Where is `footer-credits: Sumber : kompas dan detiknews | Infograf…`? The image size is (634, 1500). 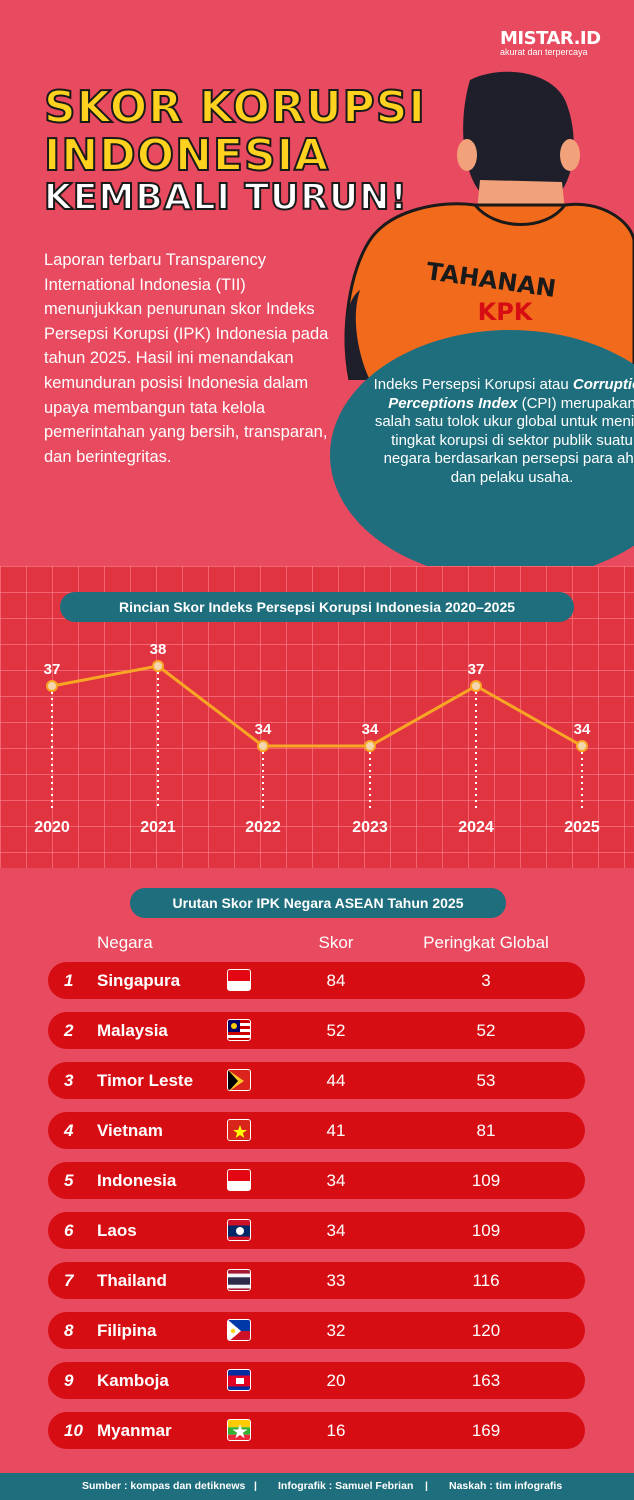 footer-credits: Sumber : kompas dan detiknews | Infograf… is located at coordinates (317, 1486).